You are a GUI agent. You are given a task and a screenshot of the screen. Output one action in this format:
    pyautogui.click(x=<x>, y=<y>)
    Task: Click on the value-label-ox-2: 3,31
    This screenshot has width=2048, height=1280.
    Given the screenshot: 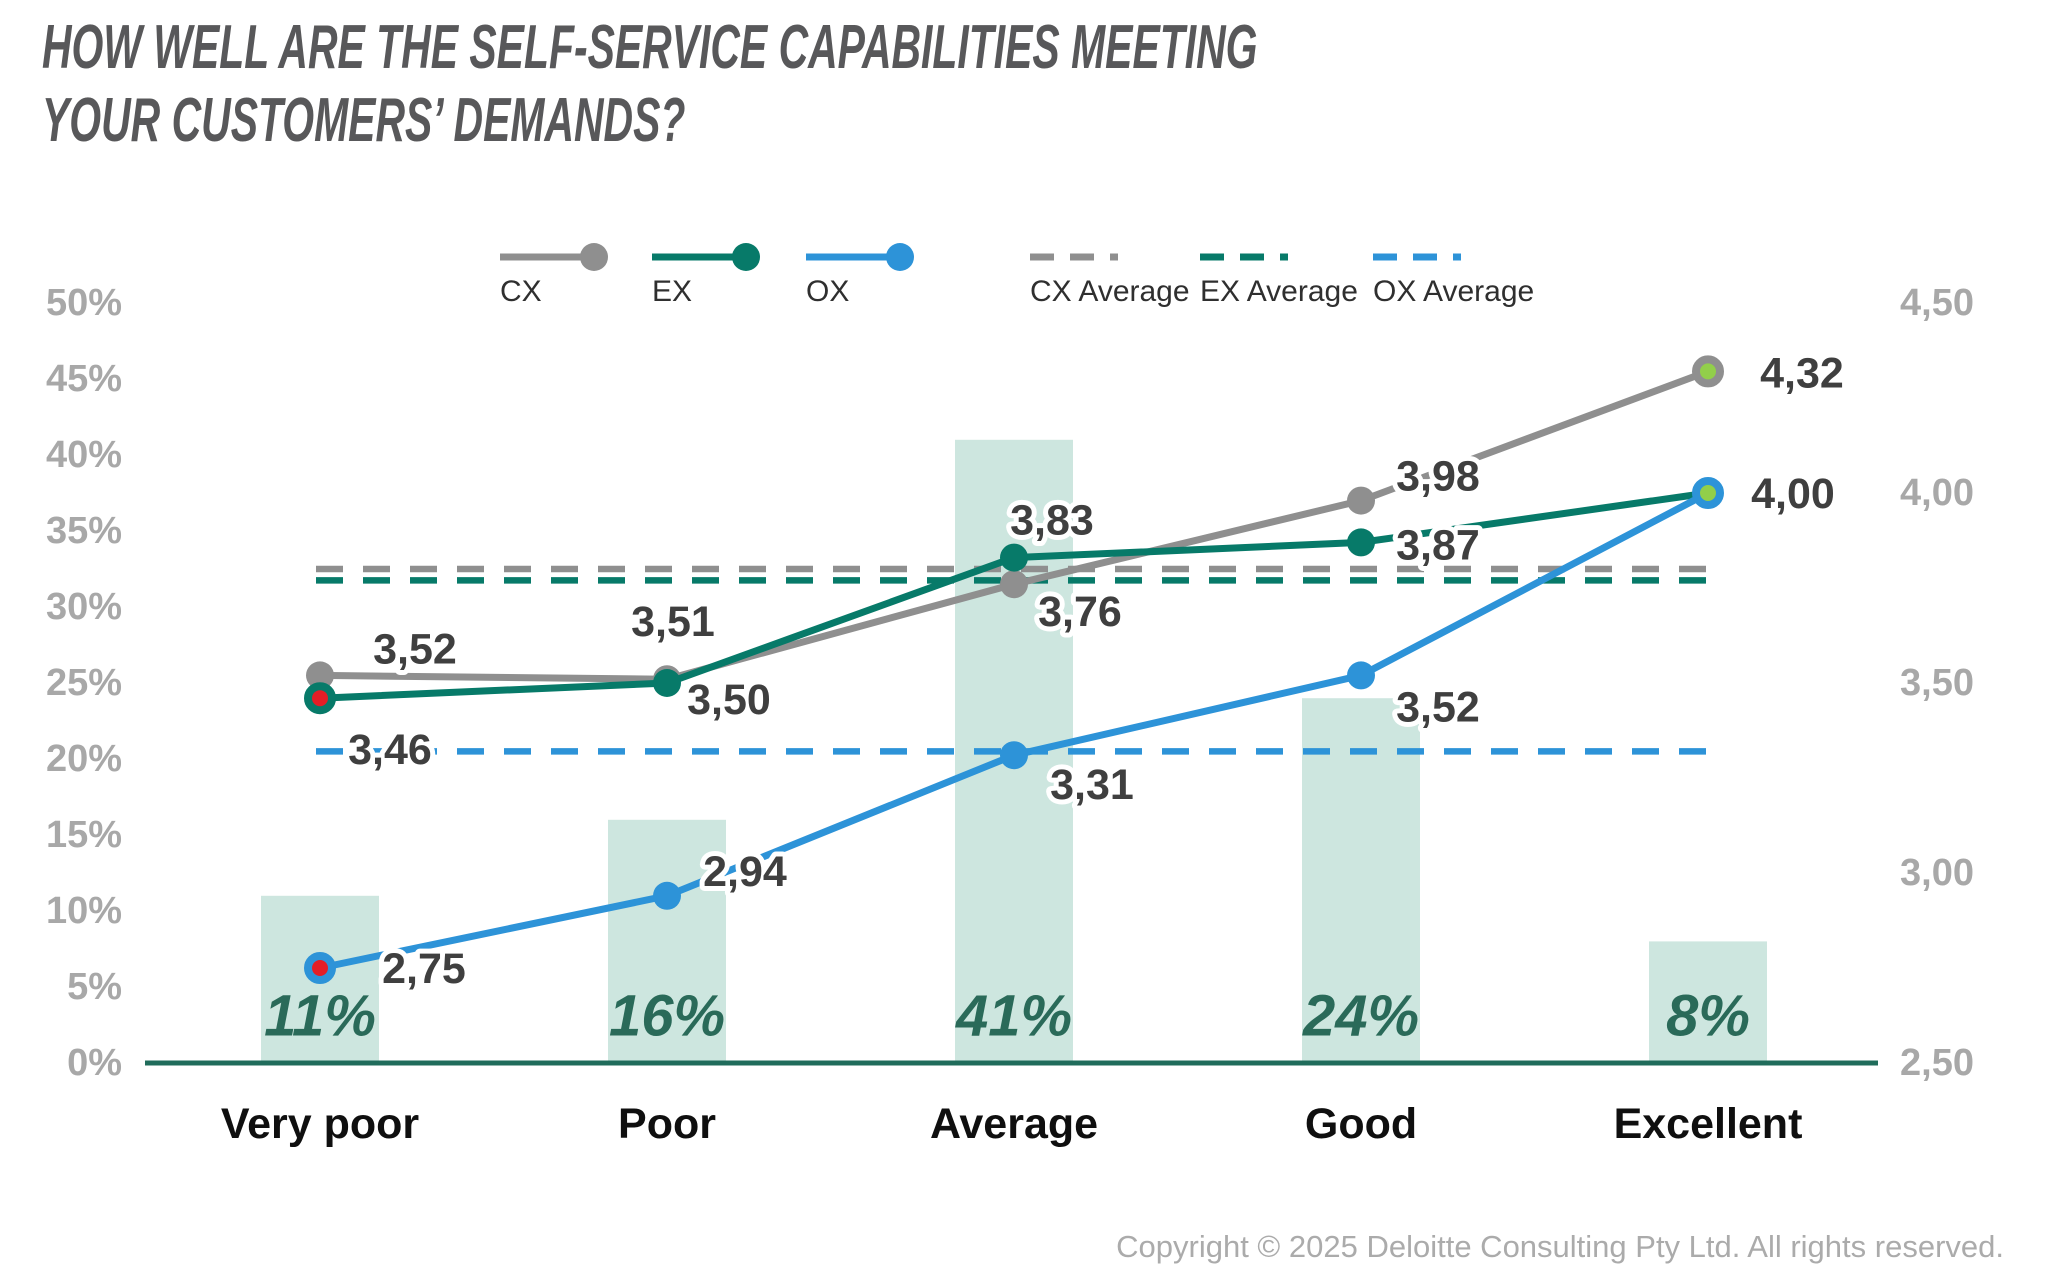 What is the action you would take?
    pyautogui.click(x=1092, y=785)
    